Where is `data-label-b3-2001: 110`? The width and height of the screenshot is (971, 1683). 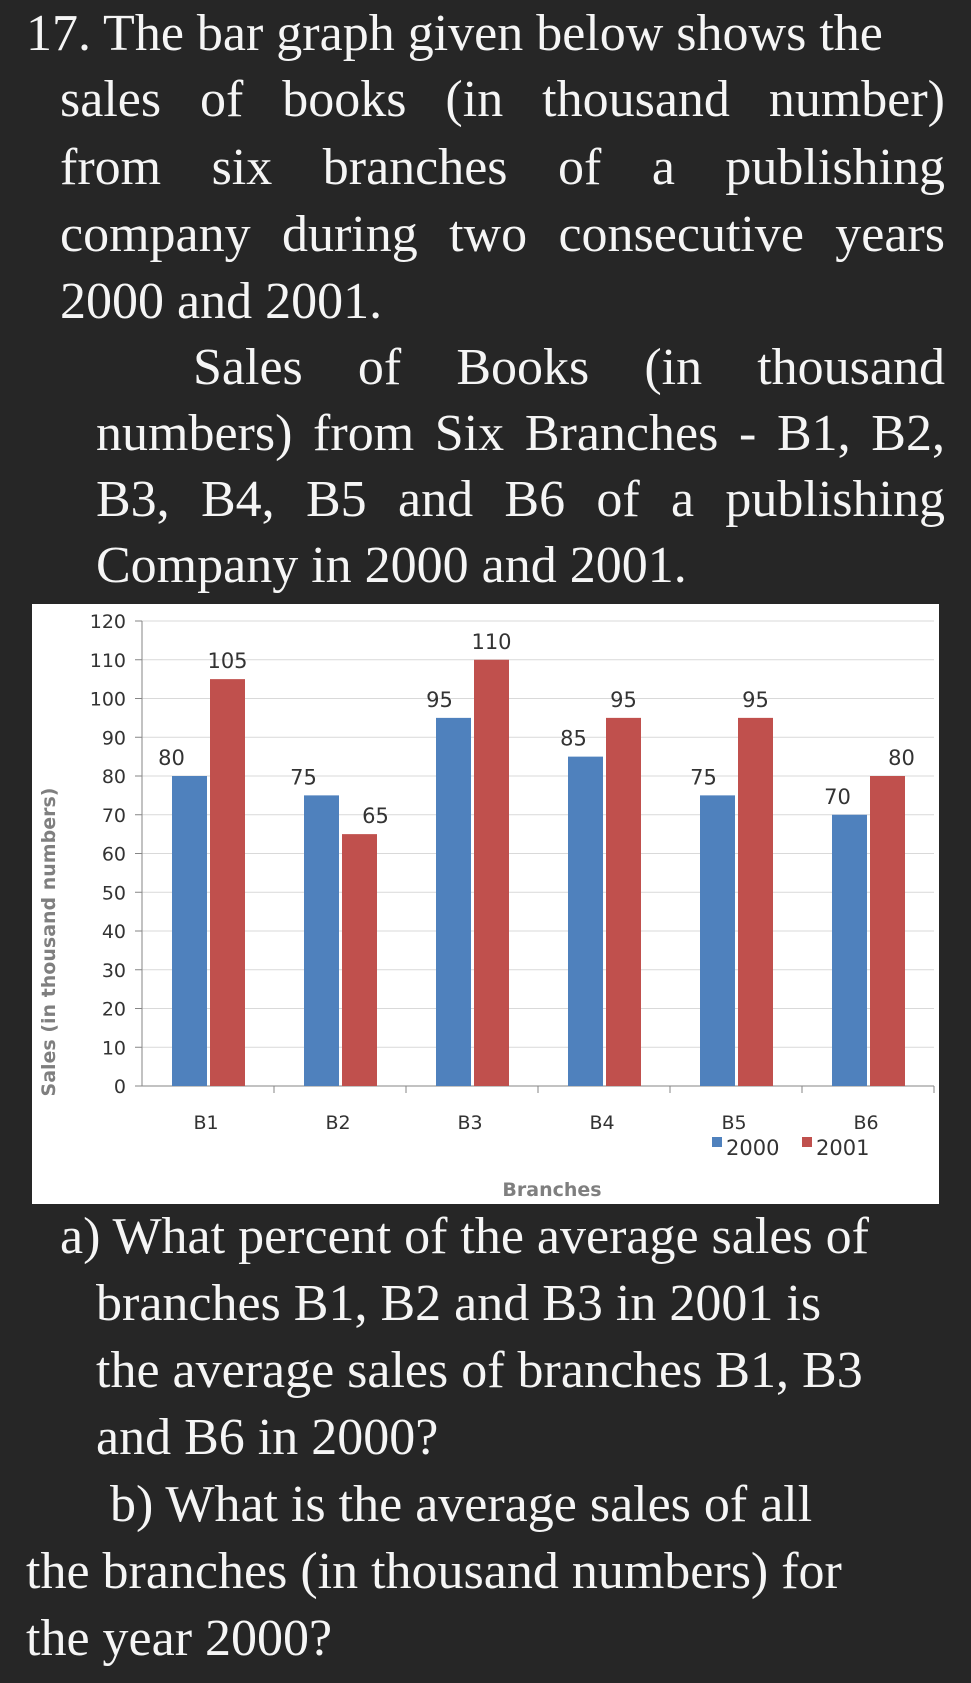
data-label-b3-2001: 110 is located at coordinates (491, 642).